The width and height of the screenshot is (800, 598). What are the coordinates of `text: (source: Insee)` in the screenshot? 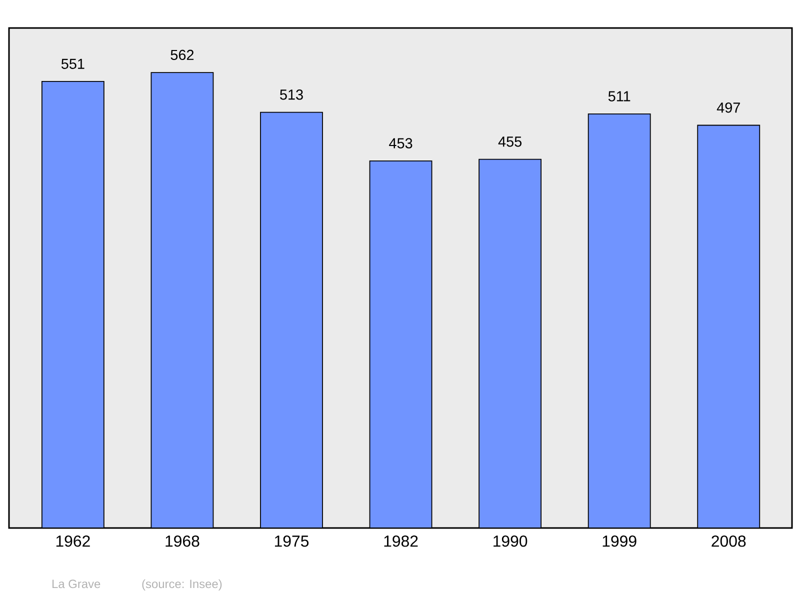 It's located at (182, 584).